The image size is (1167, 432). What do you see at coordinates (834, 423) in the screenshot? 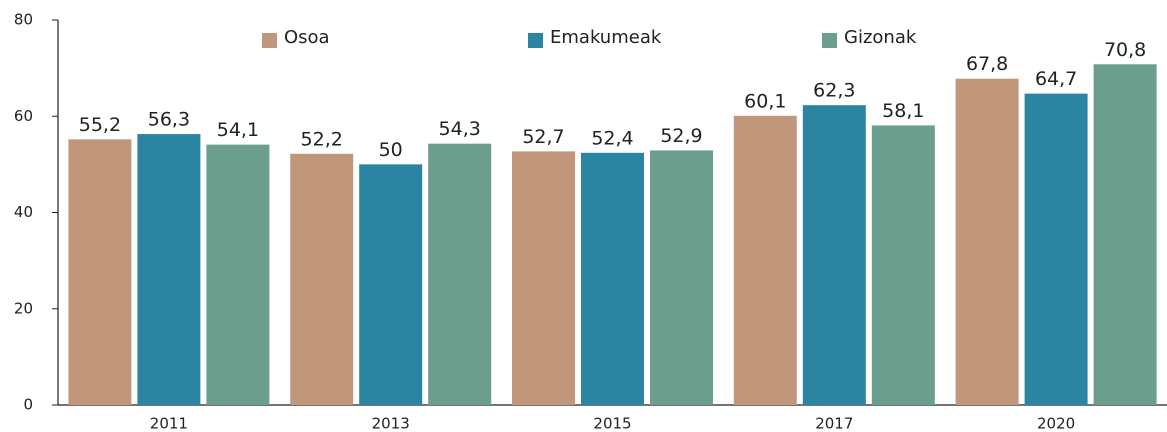
I see `x-tick-label: 2017` at bounding box center [834, 423].